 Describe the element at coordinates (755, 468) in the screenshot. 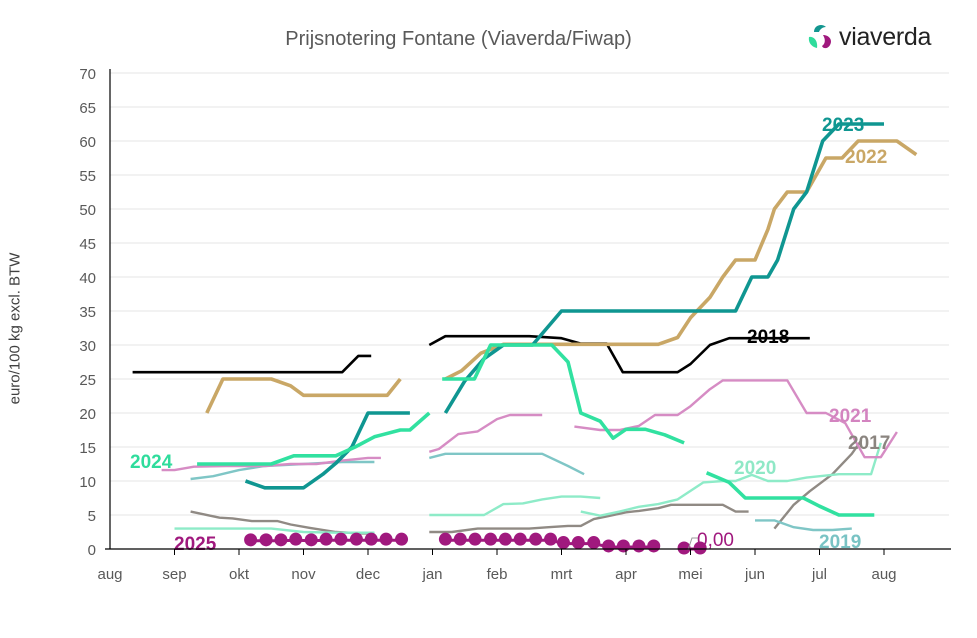

I see `series-label-2020: 2020` at that location.